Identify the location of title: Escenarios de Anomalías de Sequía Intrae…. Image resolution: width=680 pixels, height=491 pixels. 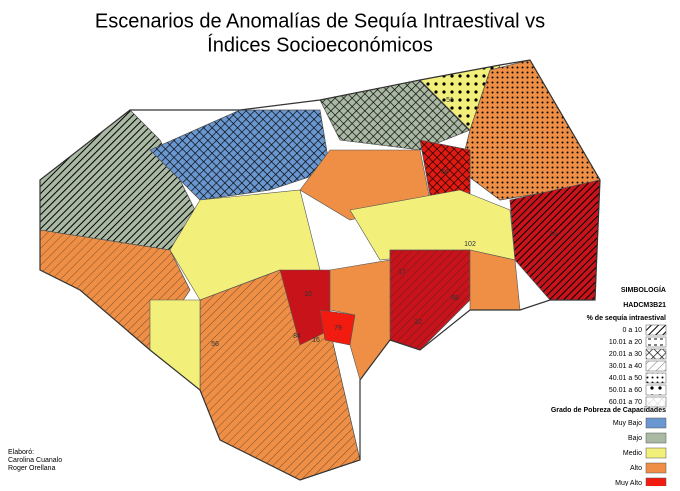
(320, 21).